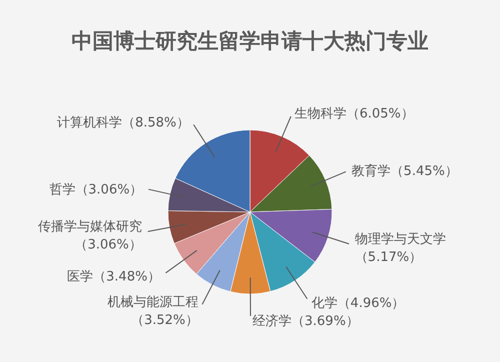 This screenshot has width=500, height=362. What do you see at coordinates (400, 240) in the screenshot?
I see `slice-label: 物理学与天文学` at bounding box center [400, 240].